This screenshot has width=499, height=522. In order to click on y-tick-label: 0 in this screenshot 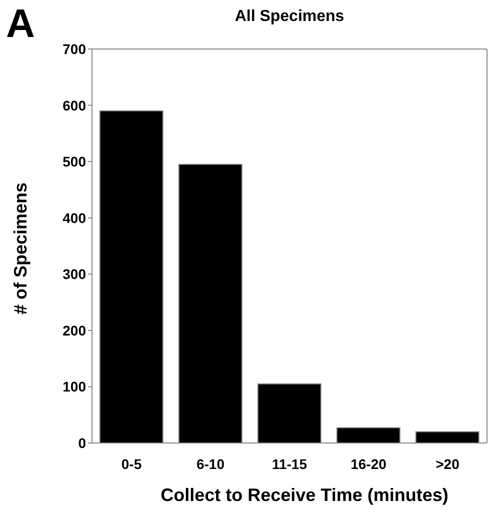, I will do `click(82, 442)`.